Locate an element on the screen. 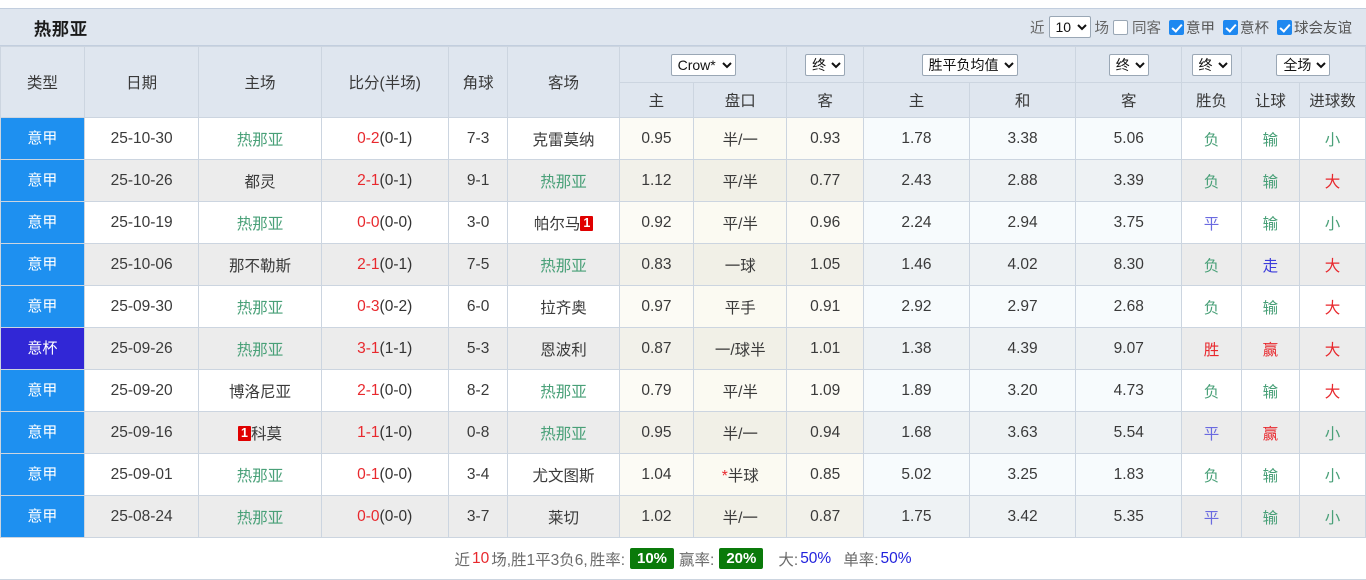 The width and height of the screenshot is (1366, 580). cell-home-team: 都灵 is located at coordinates (260, 180).